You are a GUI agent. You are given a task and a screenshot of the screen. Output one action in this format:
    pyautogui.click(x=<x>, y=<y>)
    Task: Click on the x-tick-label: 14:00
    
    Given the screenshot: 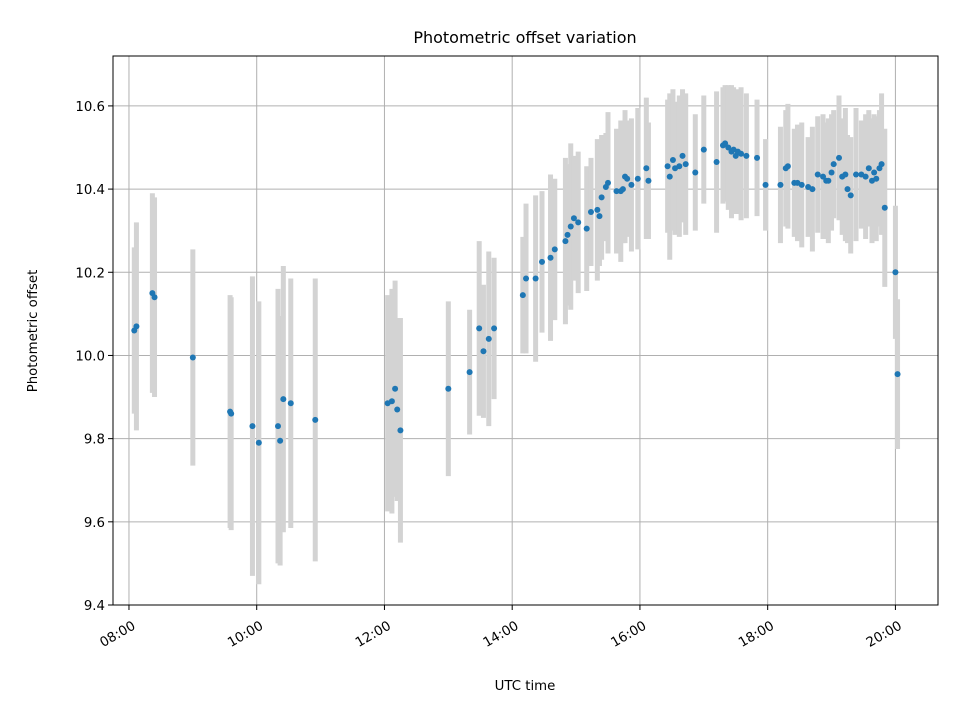 What is the action you would take?
    pyautogui.click(x=501, y=635)
    